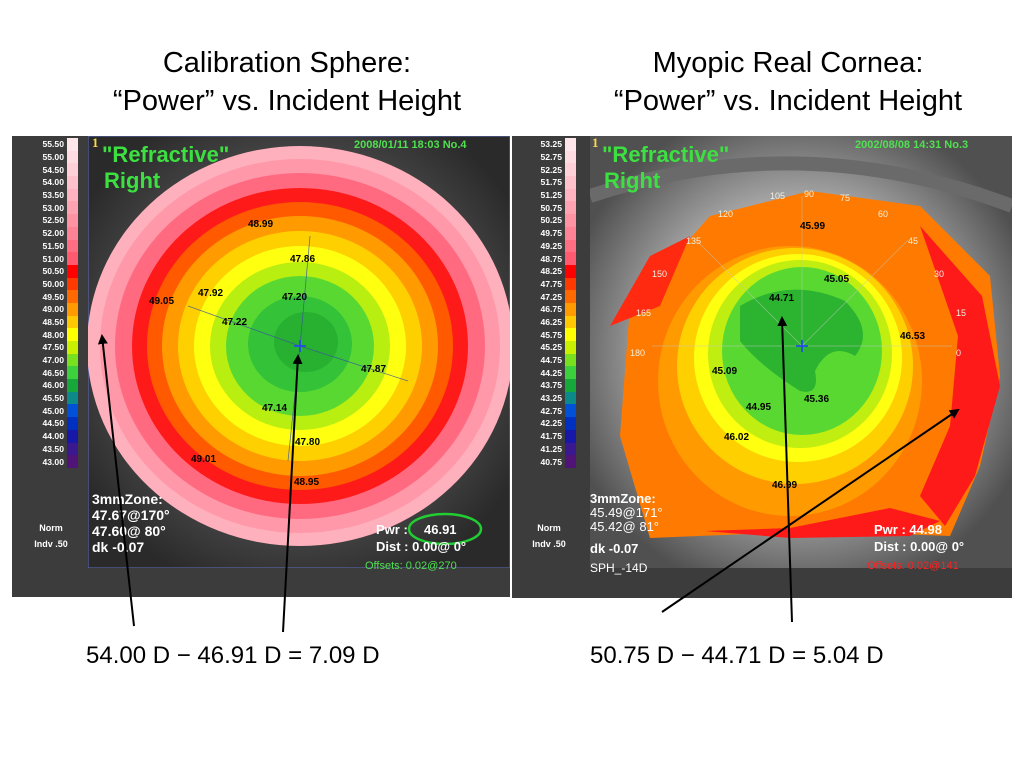  Describe the element at coordinates (595, 143) in the screenshot. I see `map-index: 1` at that location.